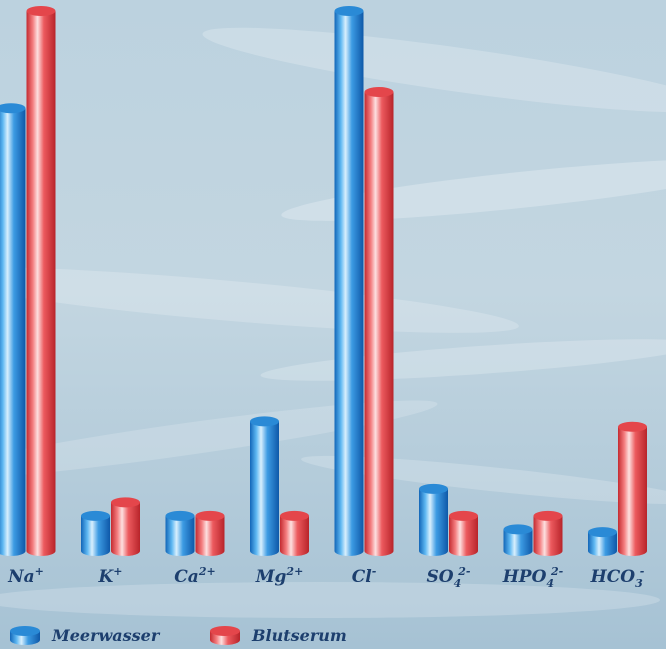 The image size is (666, 649). Describe the element at coordinates (533, 577) in the screenshot. I see `category-label-hpo: HPO42-` at that location.